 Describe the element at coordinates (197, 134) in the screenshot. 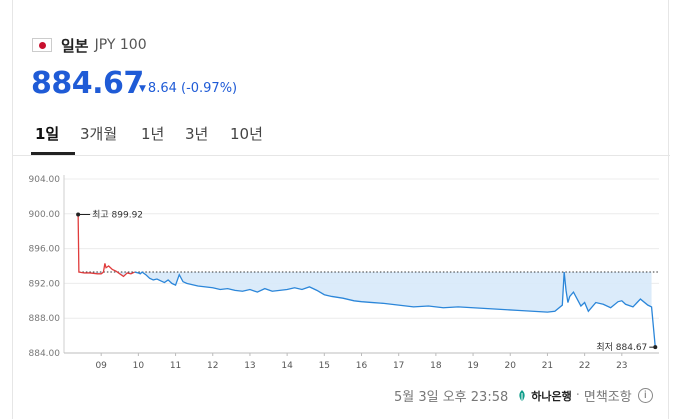

I see `tab-3year: 3년` at that location.